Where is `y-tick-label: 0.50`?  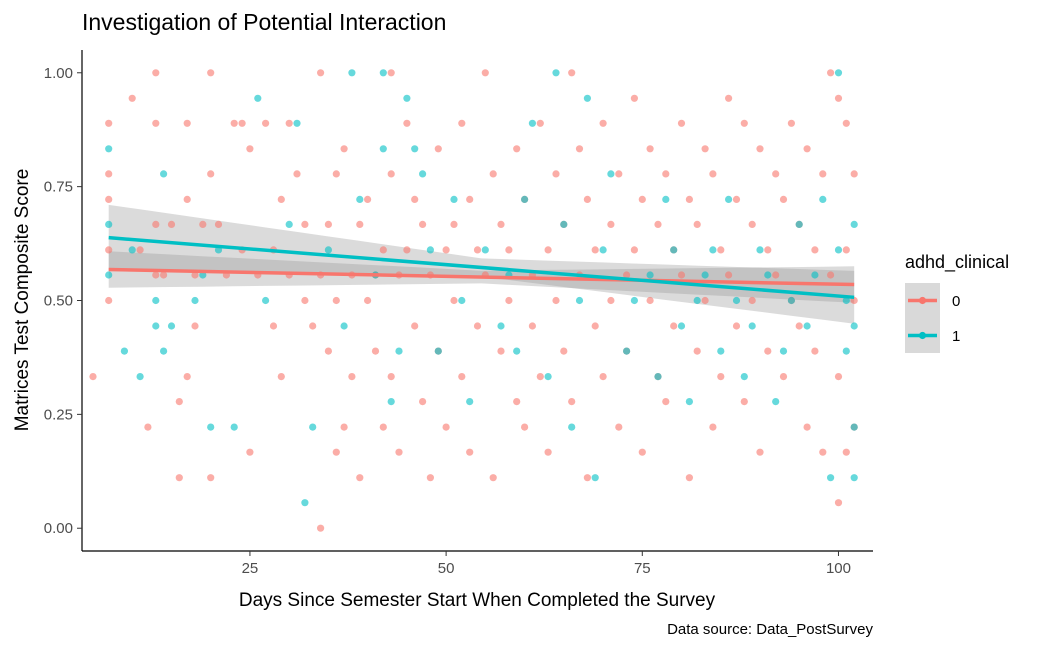
y-tick-label: 0.50 is located at coordinates (58, 301).